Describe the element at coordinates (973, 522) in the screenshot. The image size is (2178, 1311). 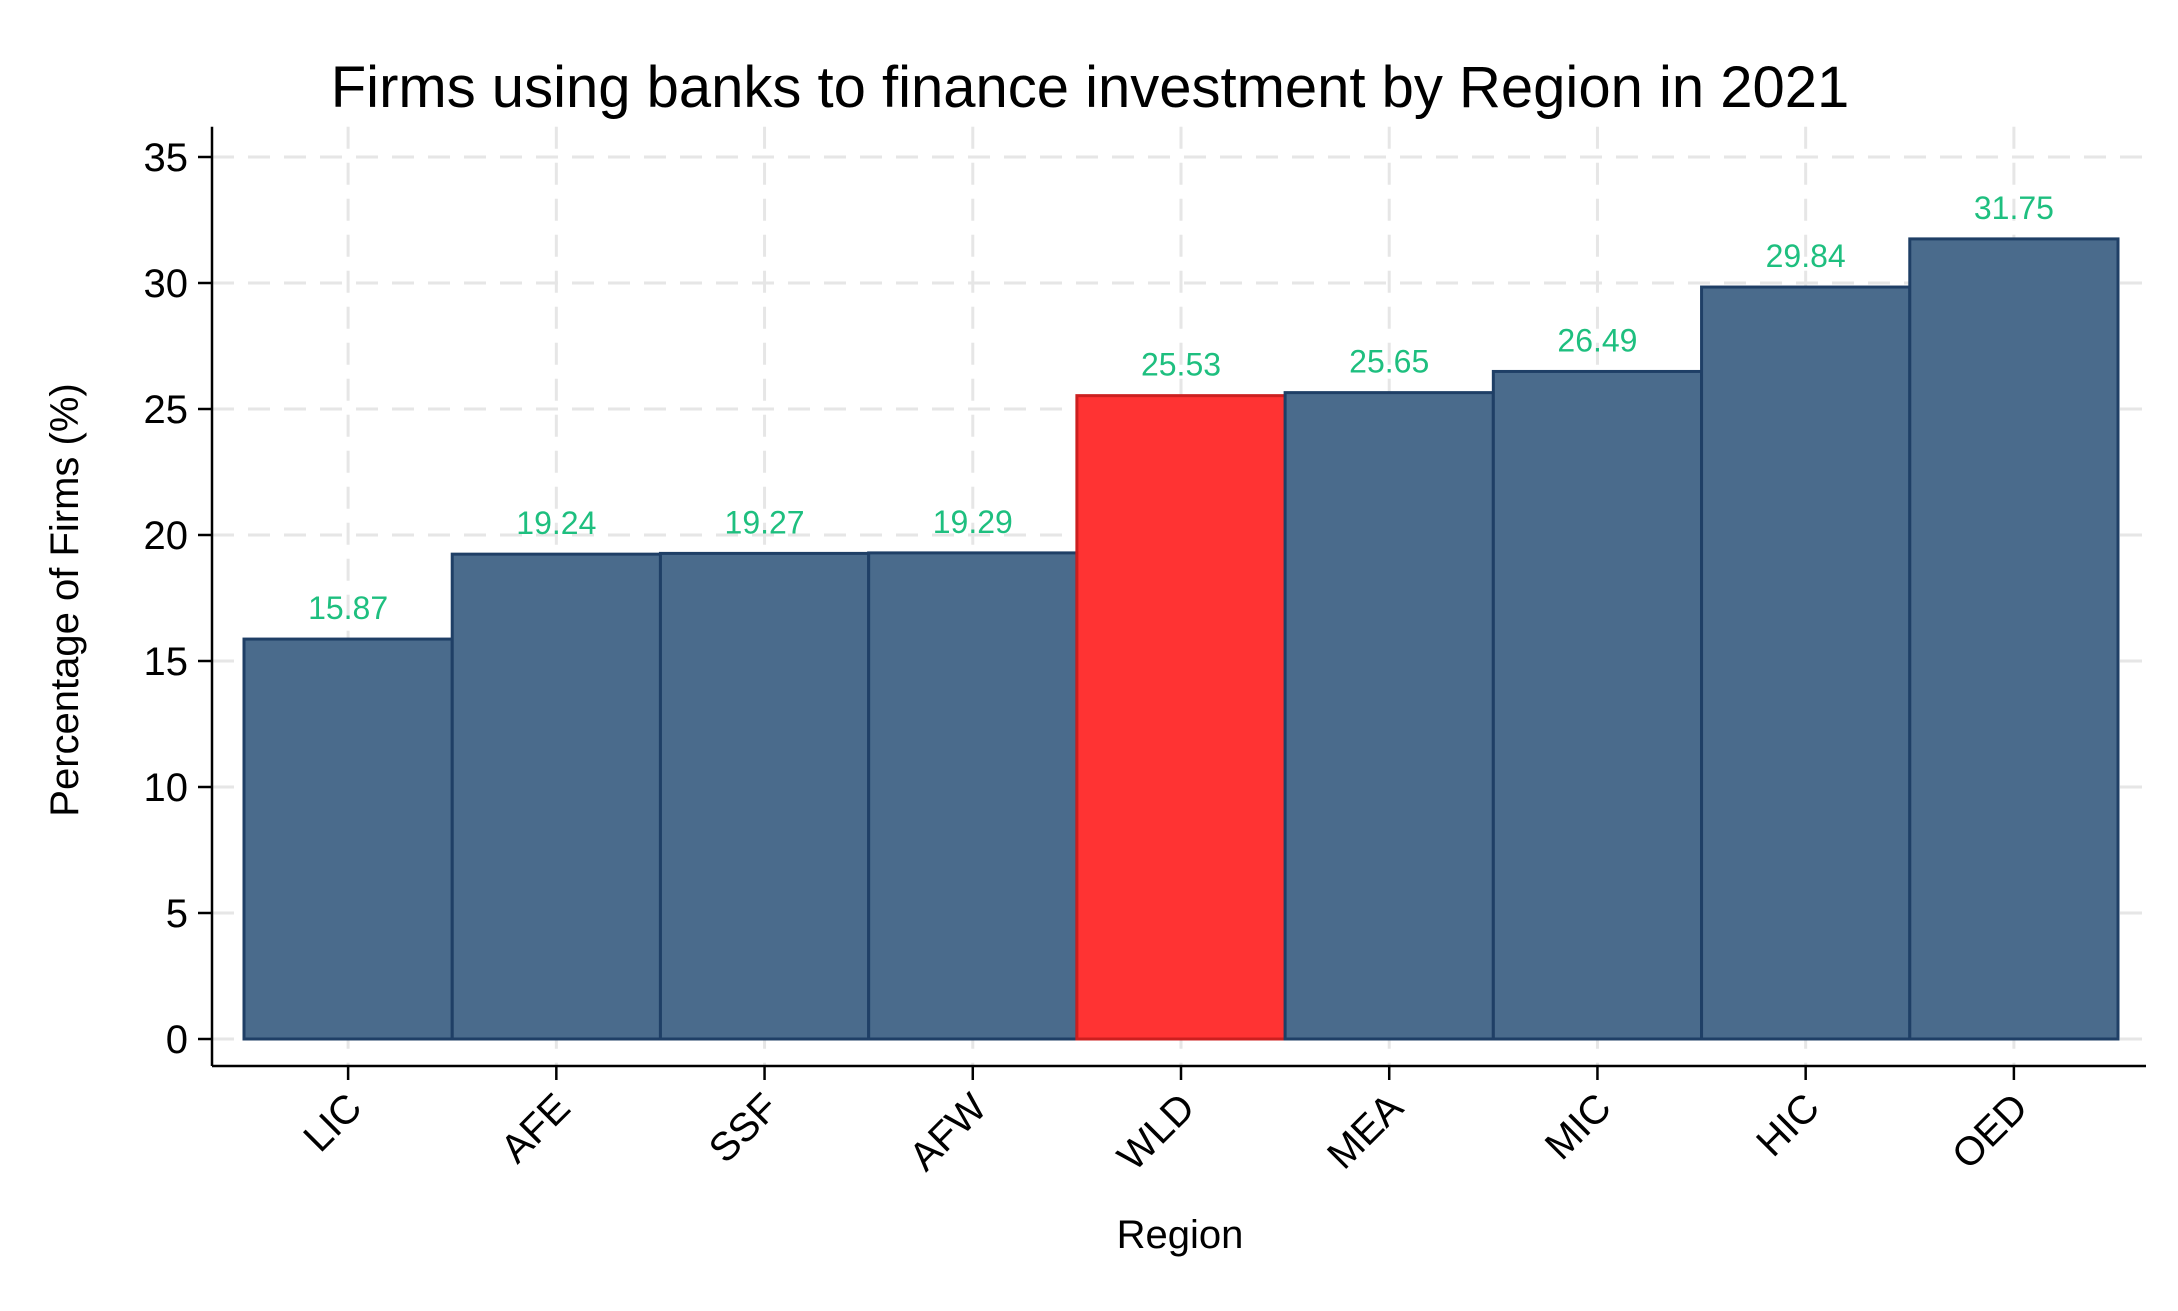
I see `data-label-afw: 19.29` at that location.